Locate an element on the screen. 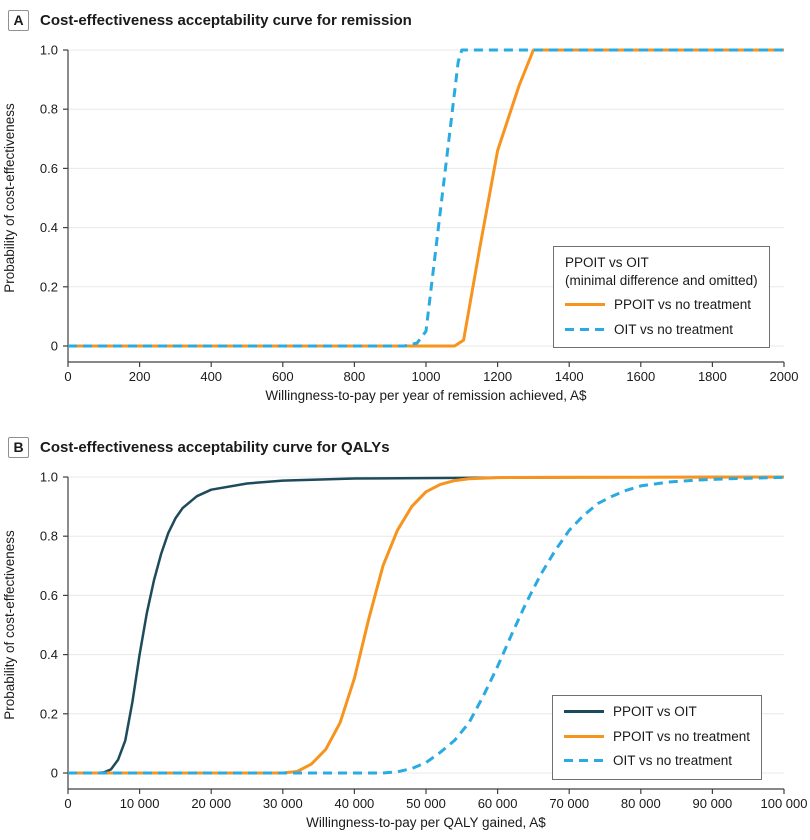 Image resolution: width=810 pixels, height=840 pixels. x-tick-label: 1200 is located at coordinates (497, 376).